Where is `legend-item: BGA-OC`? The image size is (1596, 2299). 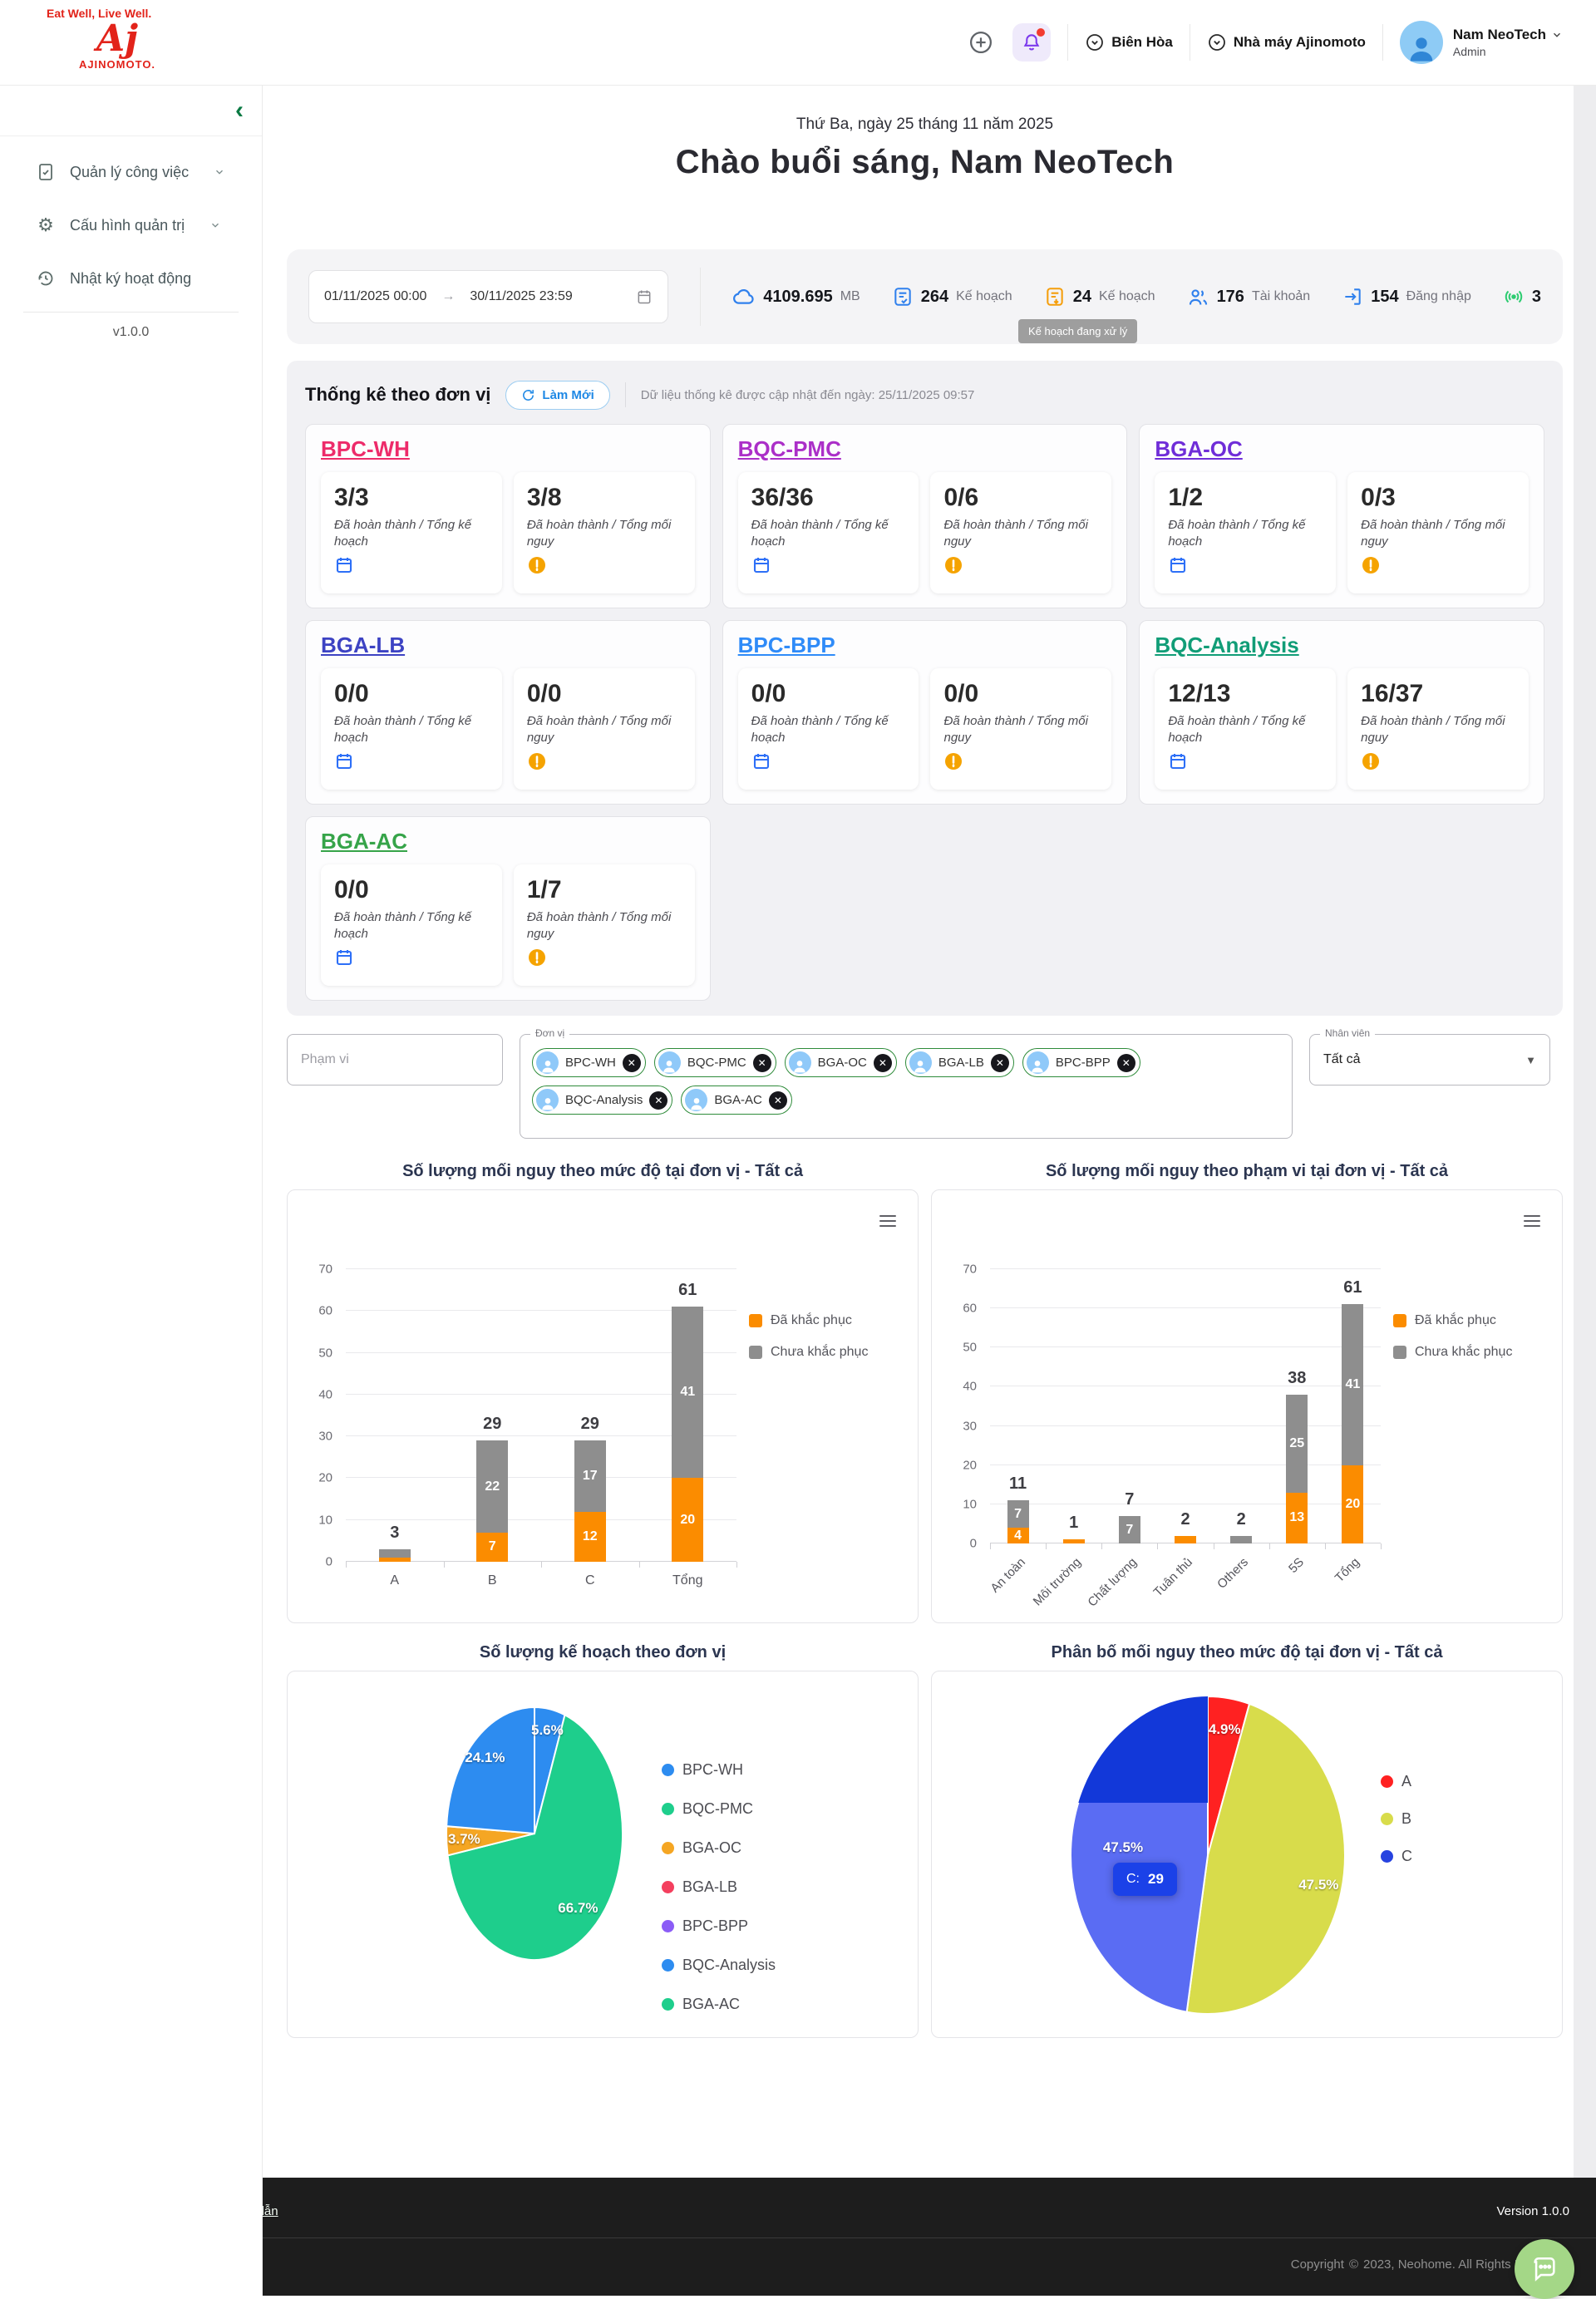 legend-item: BGA-OC is located at coordinates (719, 1848).